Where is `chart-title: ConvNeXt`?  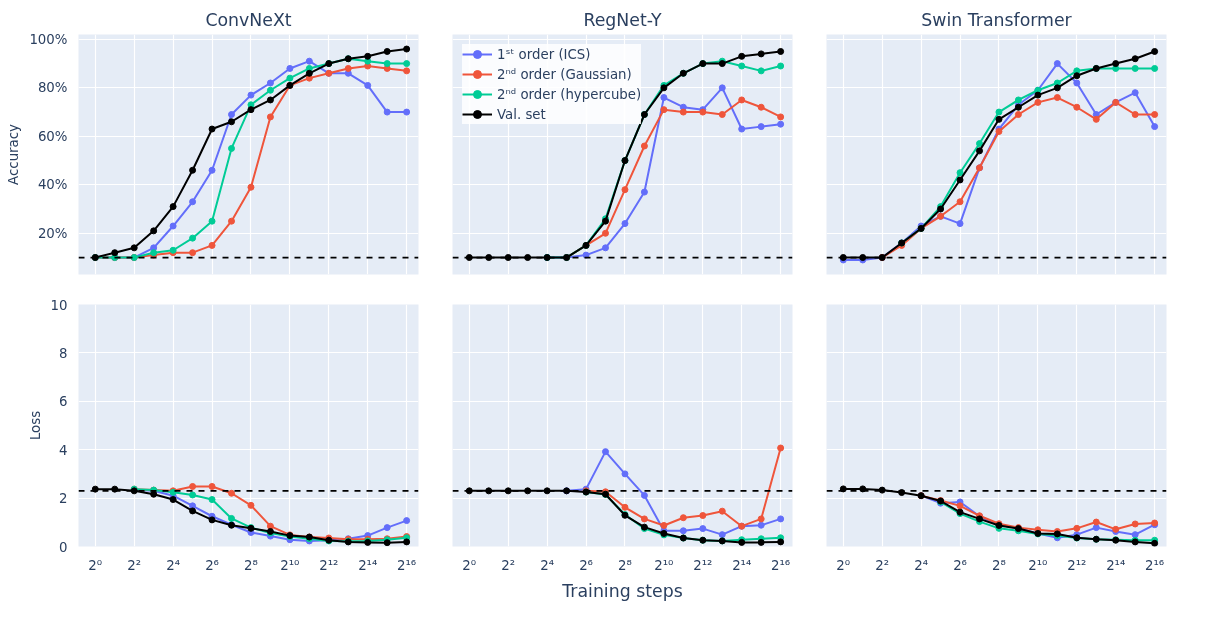 chart-title: ConvNeXt is located at coordinates (248, 19).